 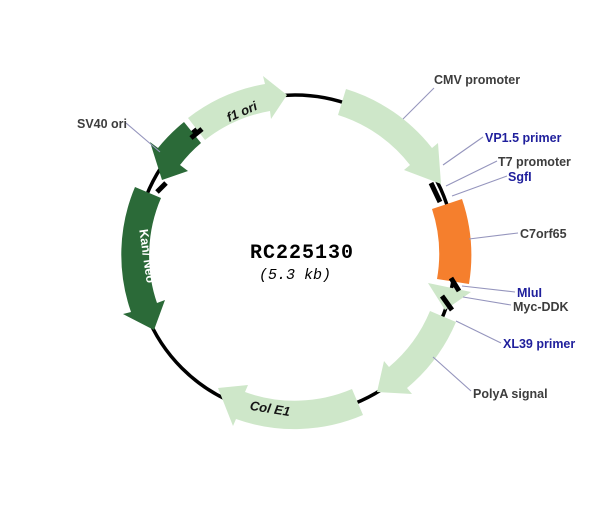 I want to click on feature-c7orf65-orf, so click(x=452, y=241).